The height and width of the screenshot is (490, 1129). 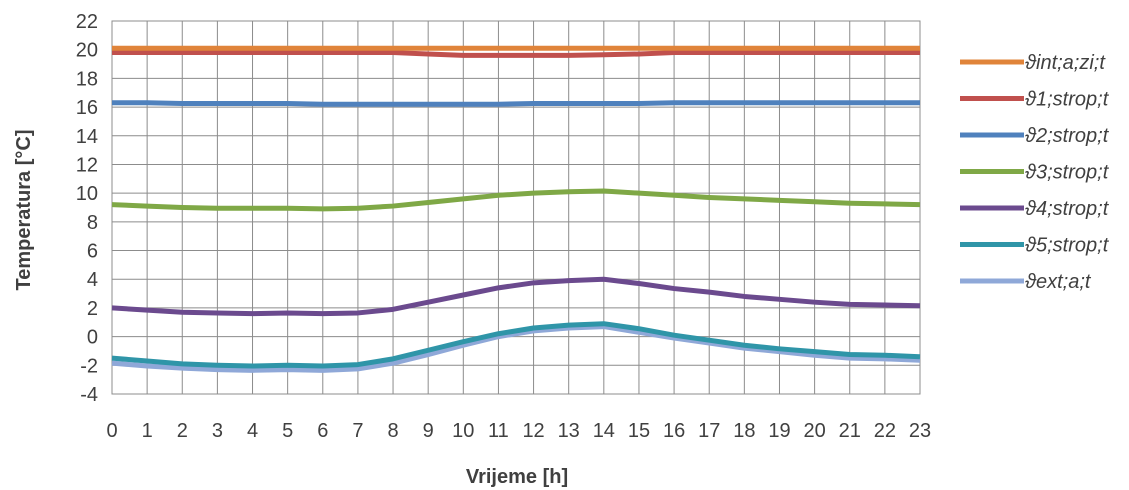 What do you see at coordinates (182, 431) in the screenshot?
I see `x-tick-label: 2` at bounding box center [182, 431].